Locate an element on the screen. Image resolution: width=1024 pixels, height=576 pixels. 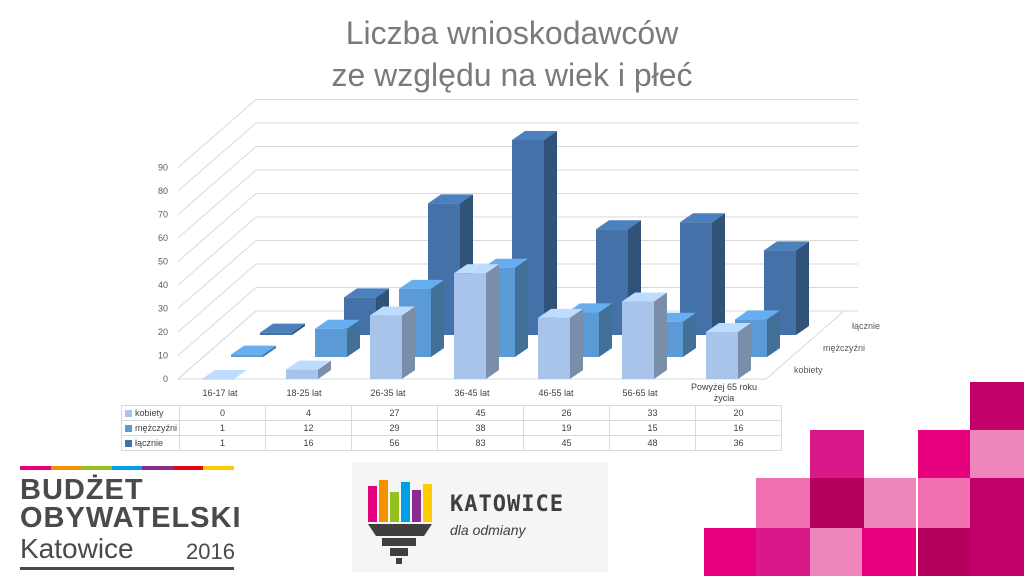
logo-text-city: Katowice is located at coordinates (77, 548).